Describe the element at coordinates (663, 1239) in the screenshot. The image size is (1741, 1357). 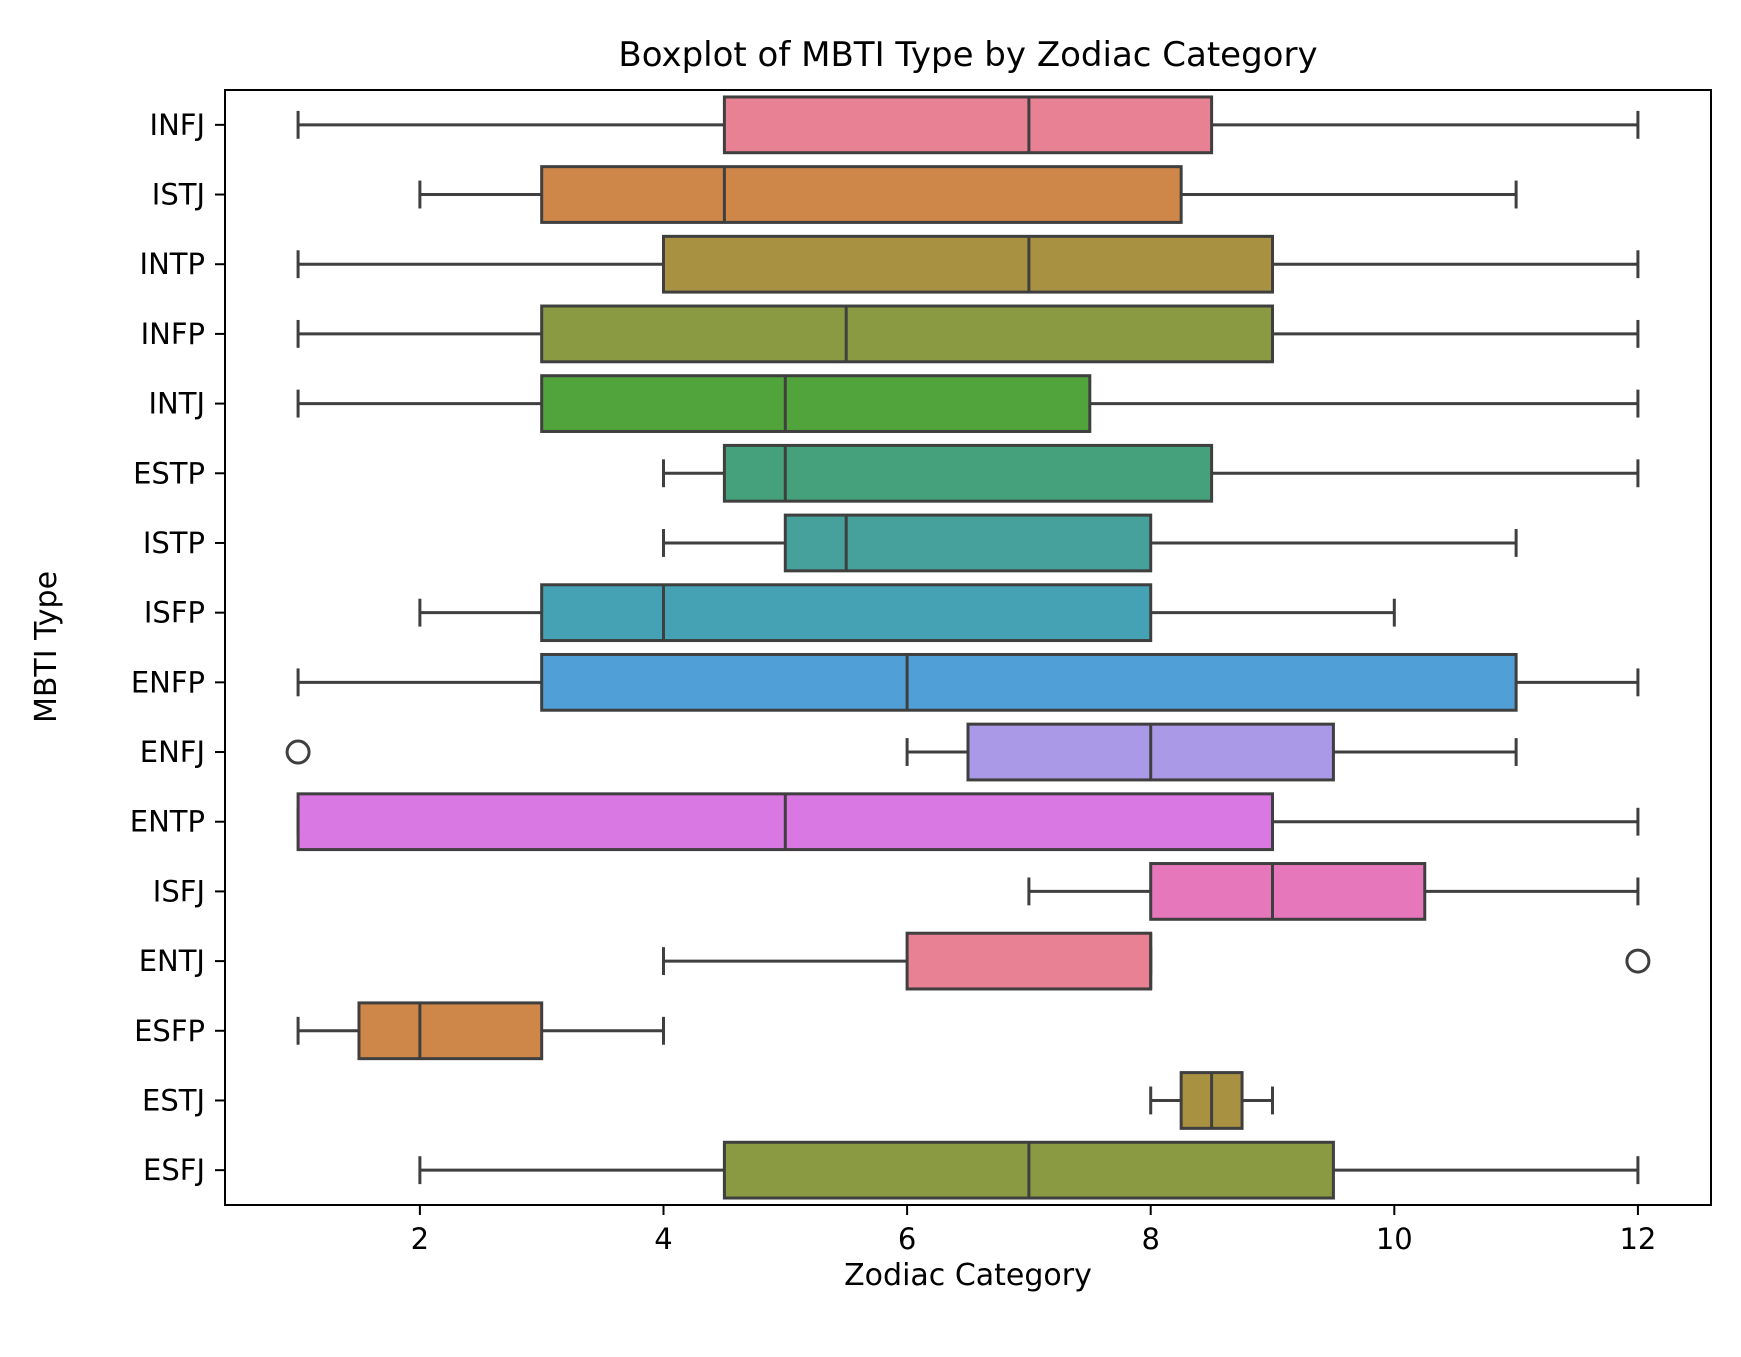
I see `x-tick-label: 4` at that location.